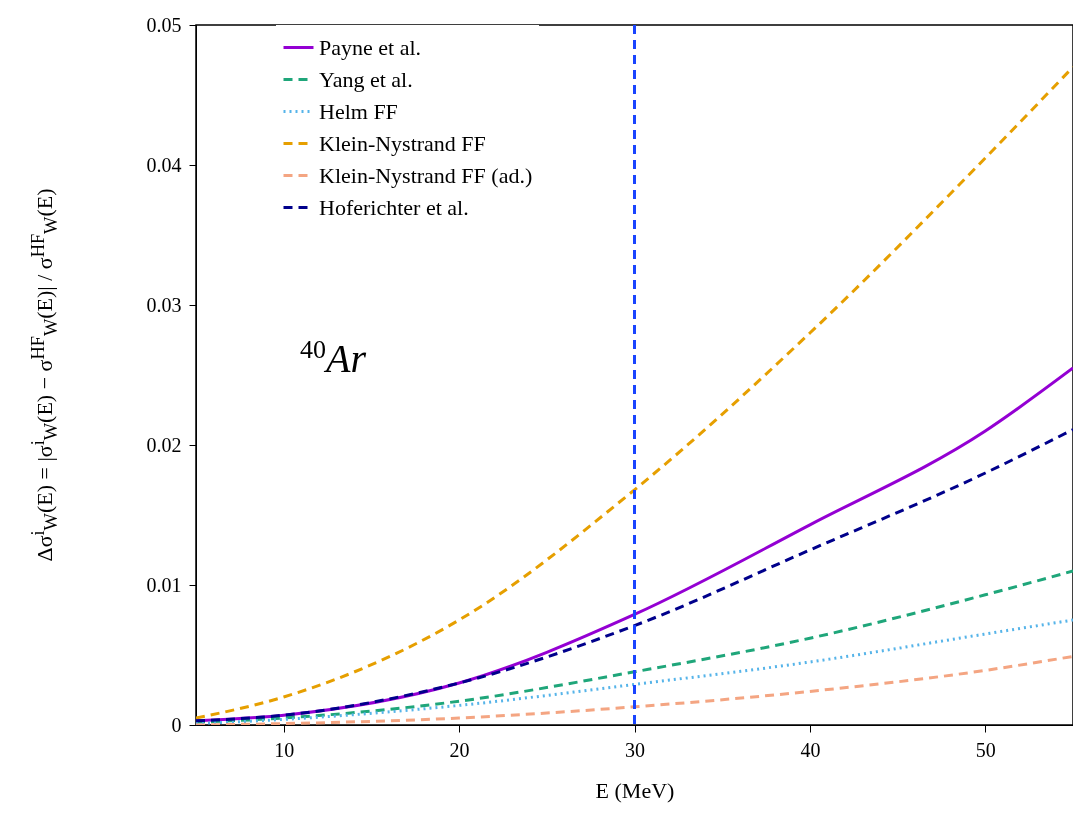 This screenshot has height=835, width=1073. What do you see at coordinates (394, 207) in the screenshot?
I see `legend-label: Hoferichter et al.` at bounding box center [394, 207].